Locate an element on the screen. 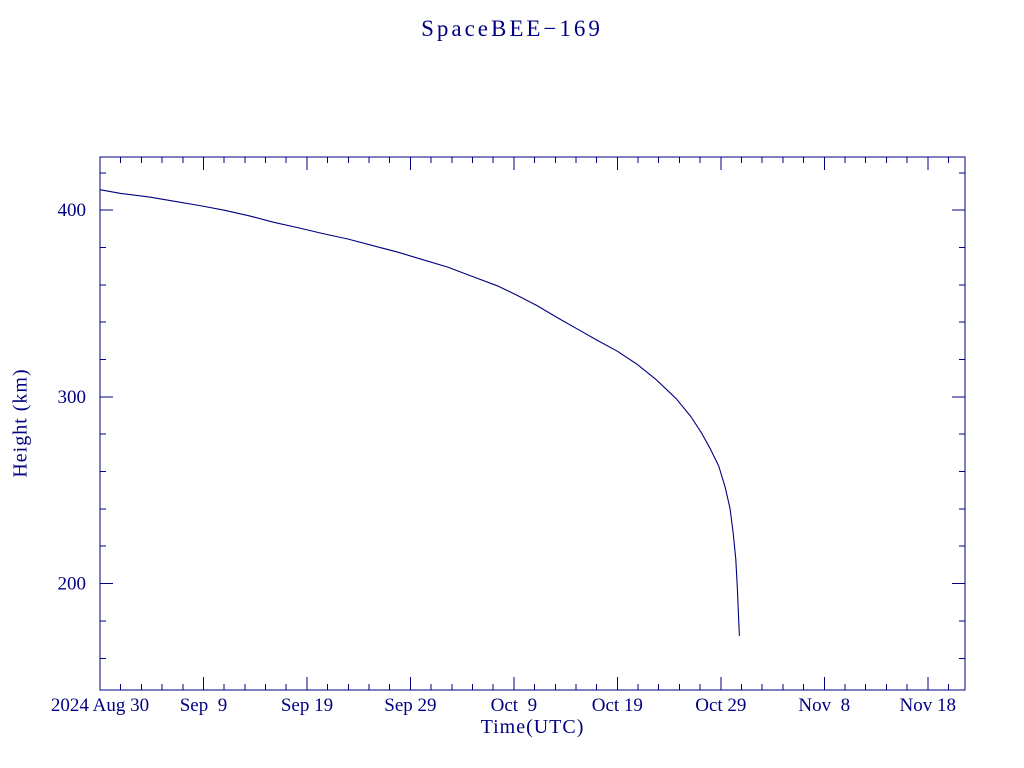 The height and width of the screenshot is (768, 1024). y-tick-label: 300 is located at coordinates (72, 397).